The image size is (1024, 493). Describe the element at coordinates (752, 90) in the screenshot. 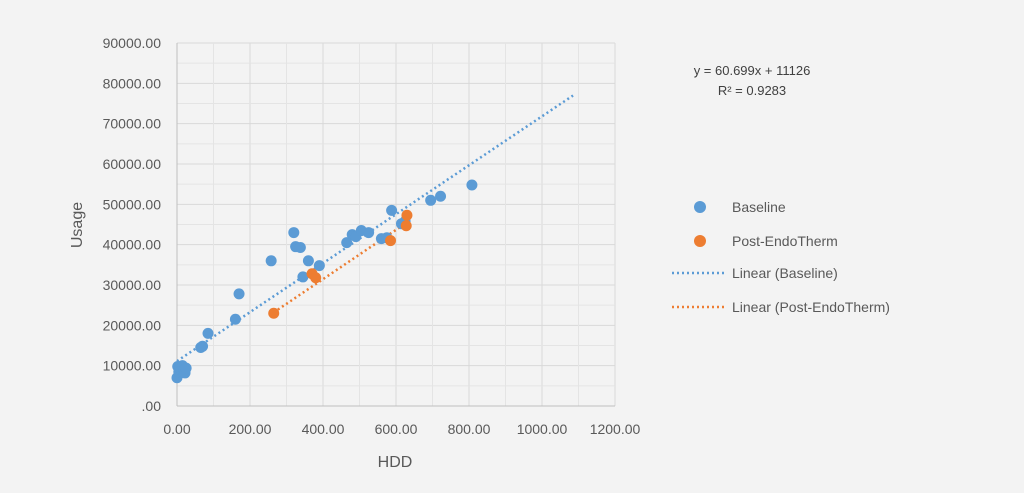

I see `trendline-r-squared: R² = 0.9283` at that location.